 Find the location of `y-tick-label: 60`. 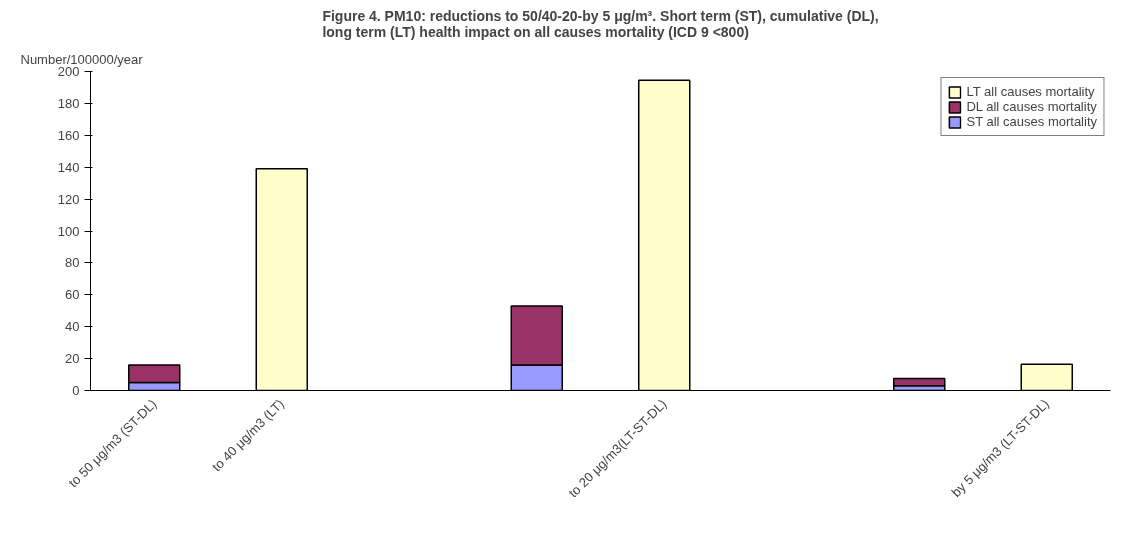

y-tick-label: 60 is located at coordinates (72, 295).